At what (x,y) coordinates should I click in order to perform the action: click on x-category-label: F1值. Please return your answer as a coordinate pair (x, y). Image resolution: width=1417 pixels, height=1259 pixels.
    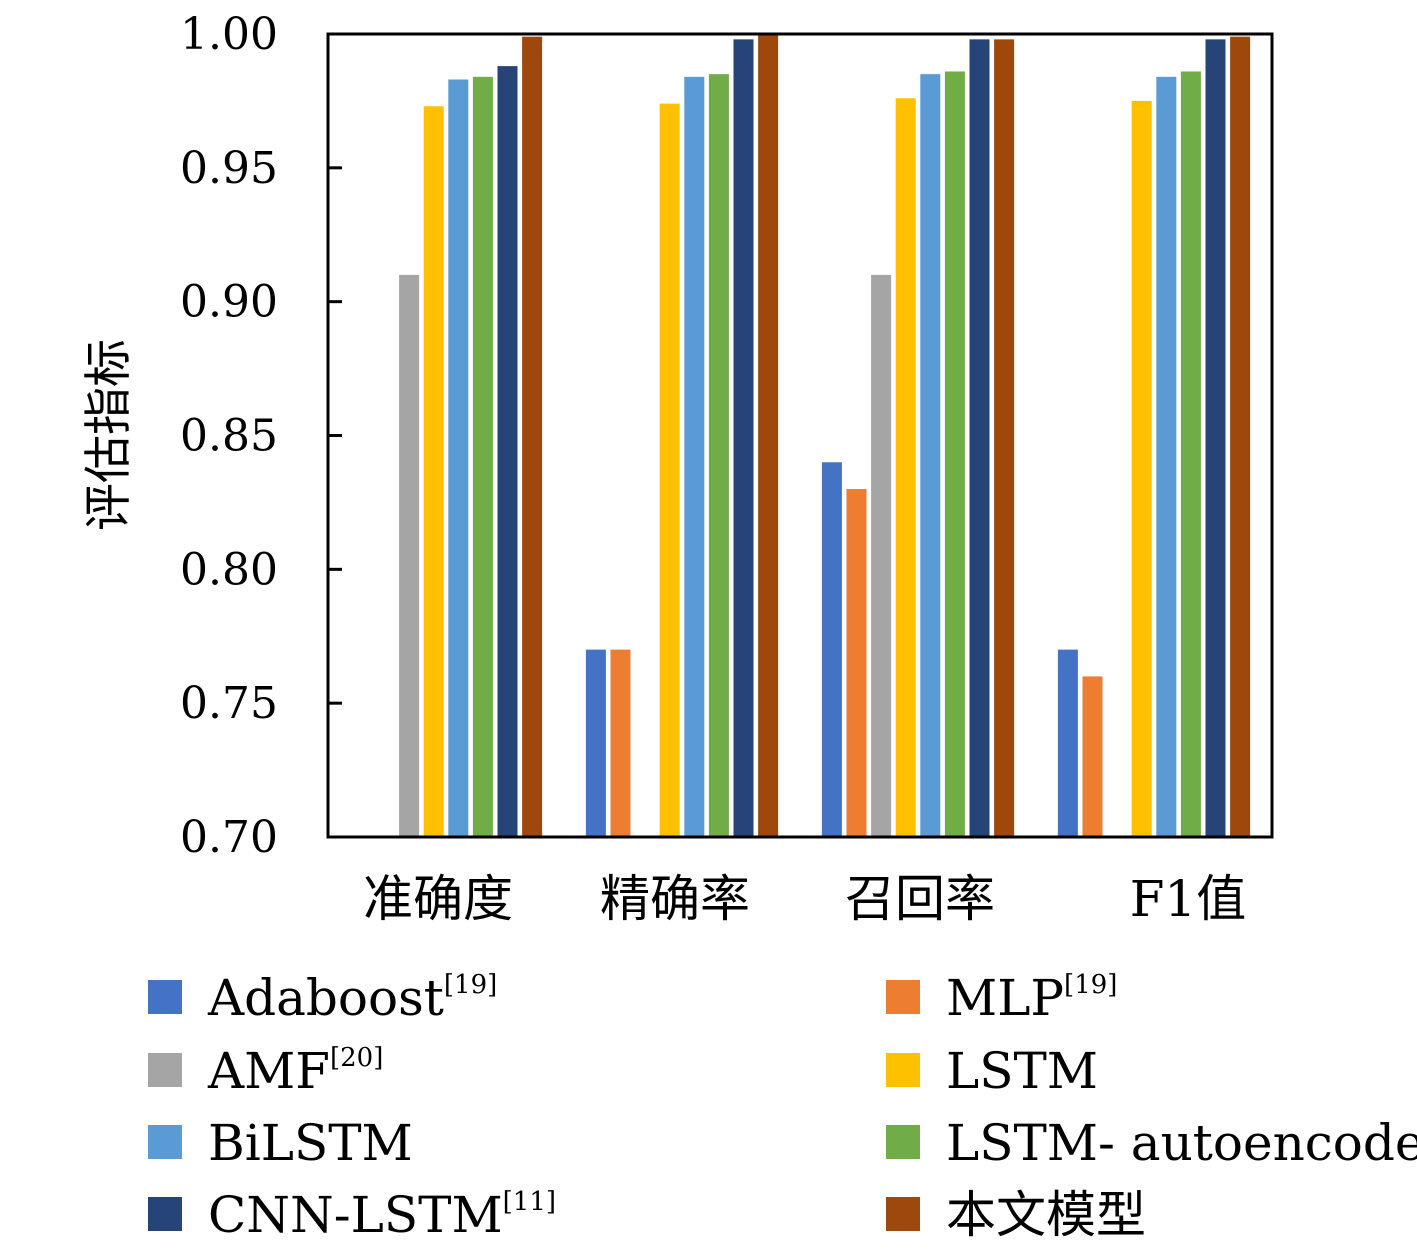
    Looking at the image, I should click on (1188, 899).